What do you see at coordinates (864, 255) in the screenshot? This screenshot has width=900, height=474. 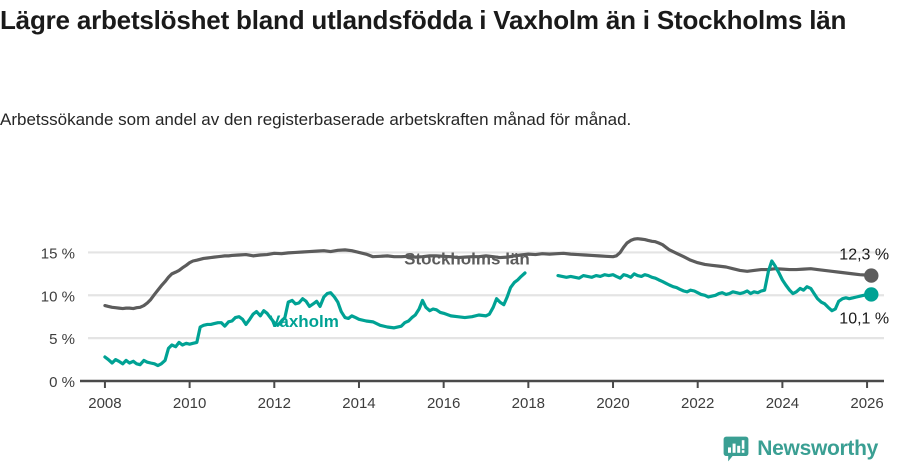 I see `series-end-value-label: 12,3 %` at bounding box center [864, 255].